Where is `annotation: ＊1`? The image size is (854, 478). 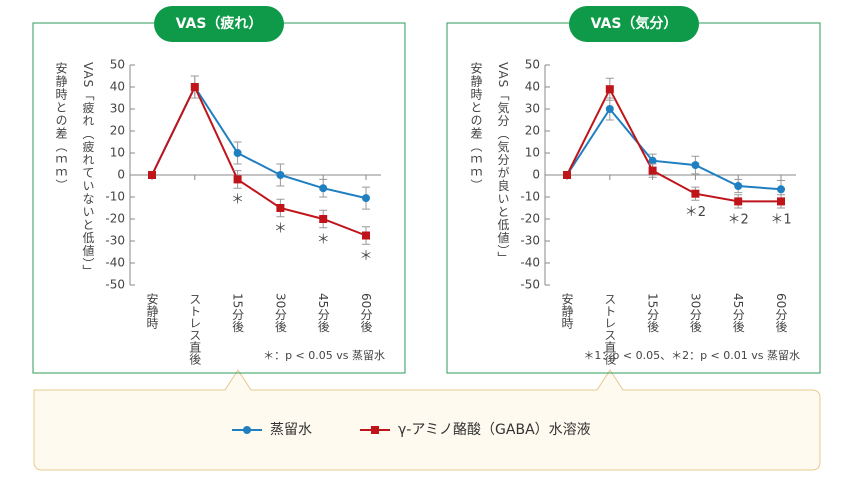 annotation: ＊1 is located at coordinates (780, 220).